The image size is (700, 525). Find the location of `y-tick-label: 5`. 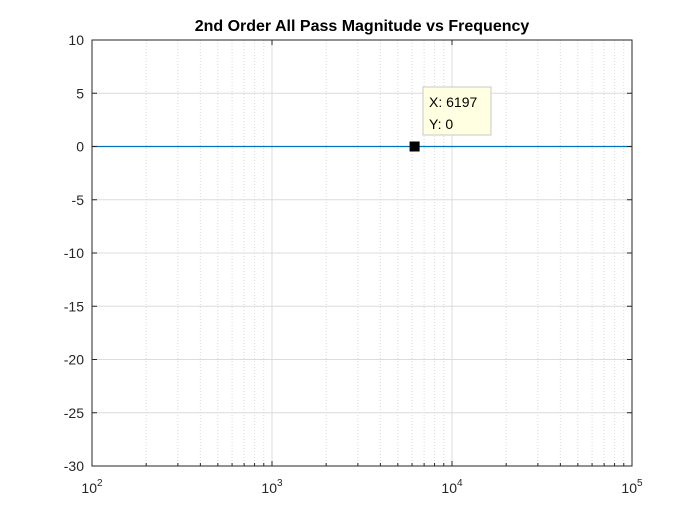

y-tick-label: 5 is located at coordinates (80, 93).